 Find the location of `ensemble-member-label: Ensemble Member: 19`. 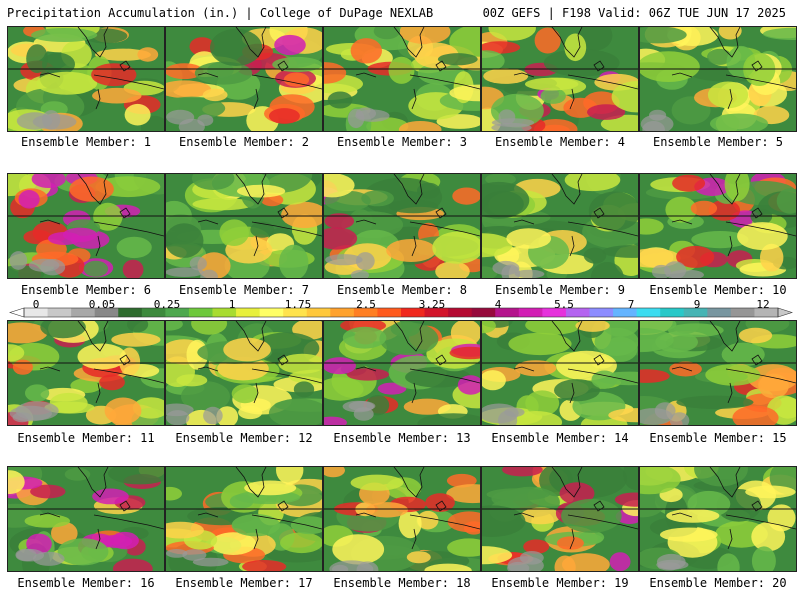

ensemble-member-label: Ensemble Member: 19 is located at coordinates (560, 583).